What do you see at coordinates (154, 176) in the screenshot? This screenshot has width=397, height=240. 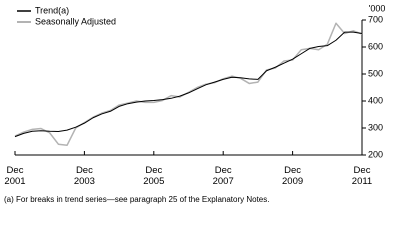 I see `x-tick-label: Dec 2005` at bounding box center [154, 176].